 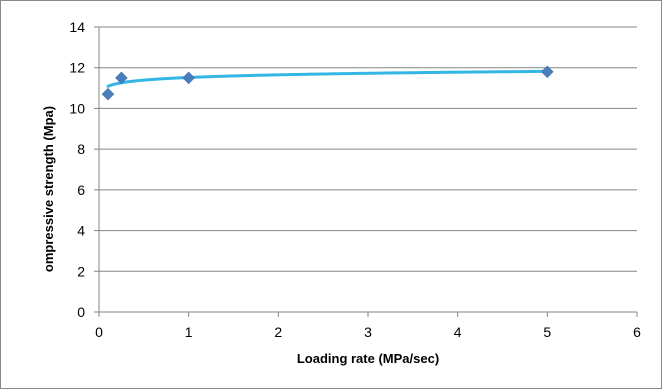 I want to click on y-tick-label: 6, so click(x=81, y=190).